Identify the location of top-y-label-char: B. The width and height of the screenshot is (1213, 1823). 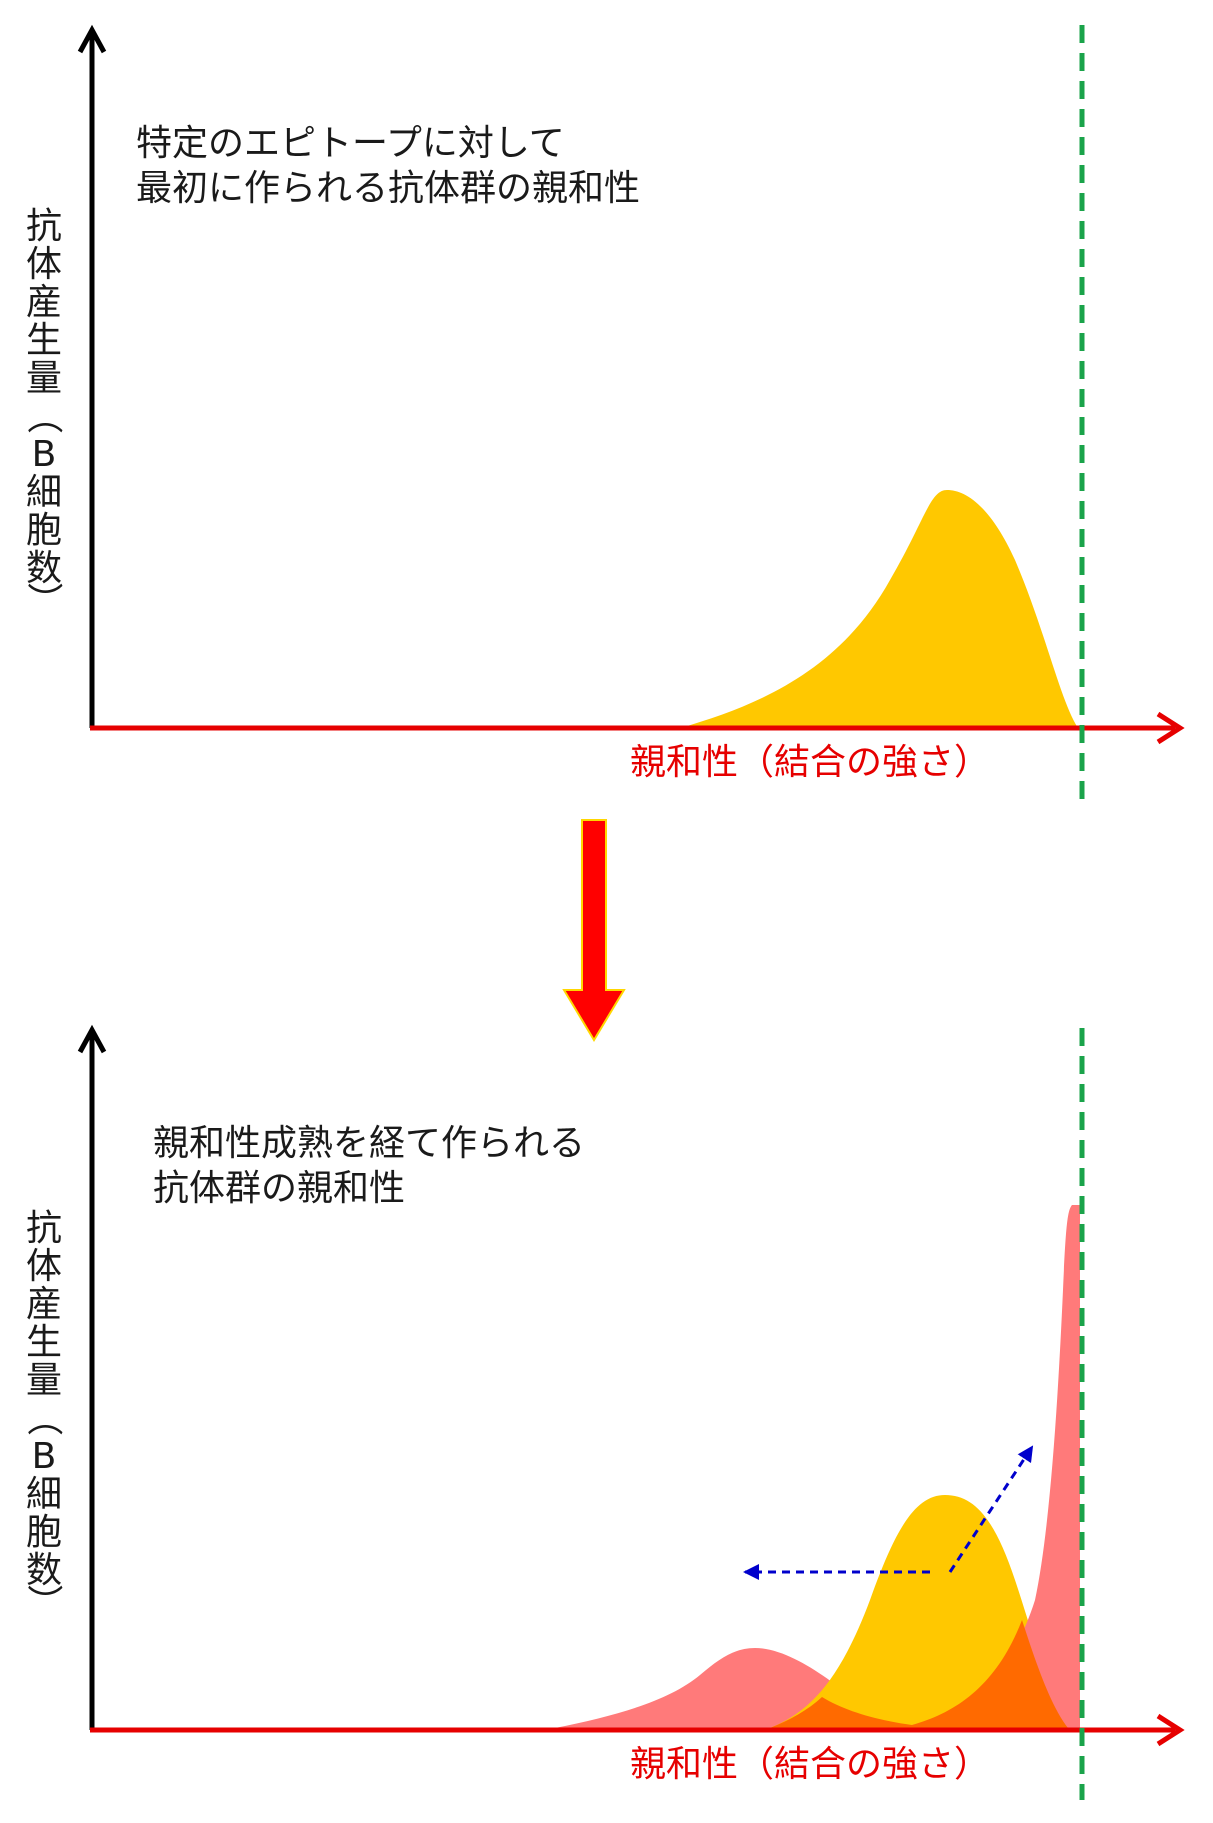
(44, 454).